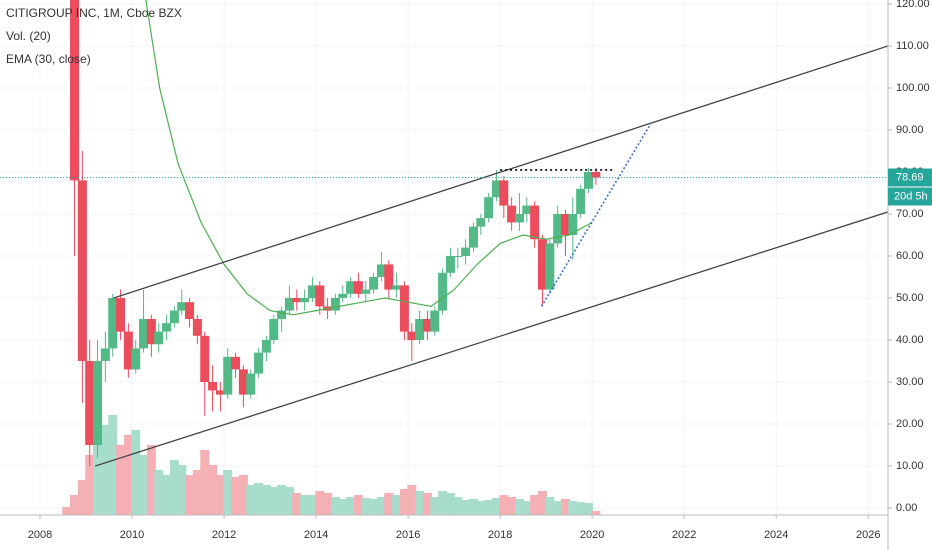  I want to click on y-tick-label: 40.00, so click(910, 340).